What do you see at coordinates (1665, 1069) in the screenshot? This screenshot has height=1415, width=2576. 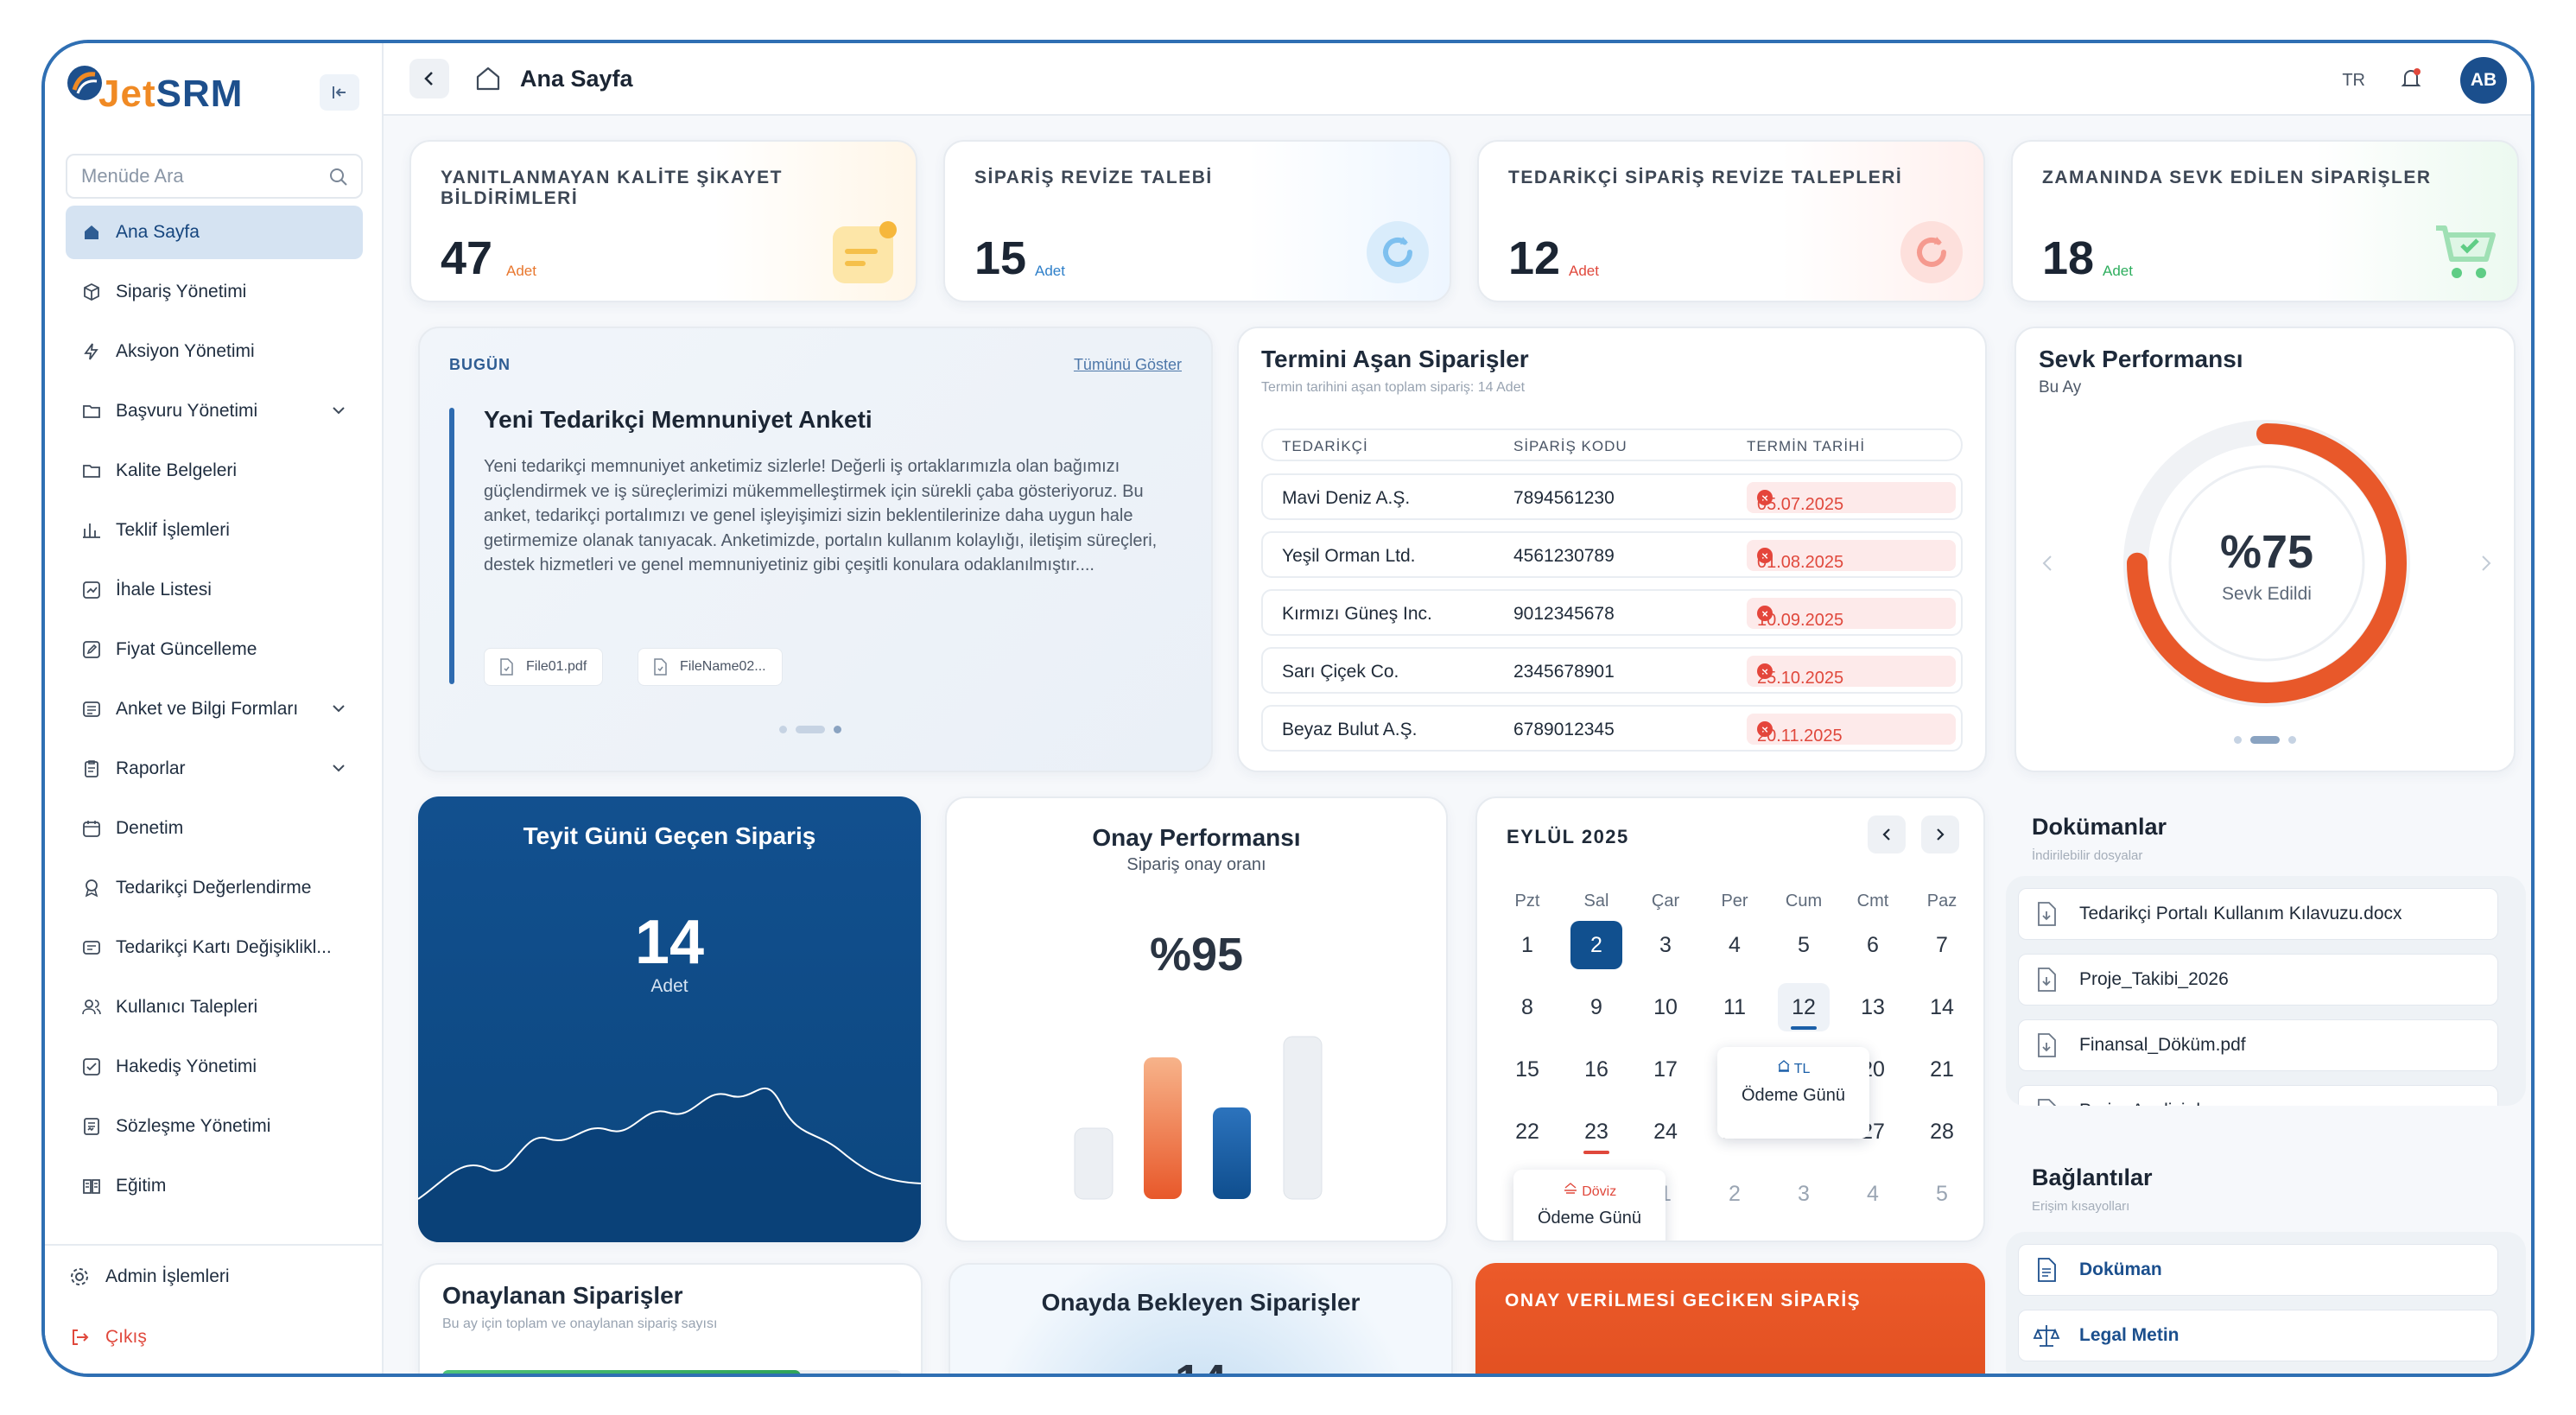 I see `calendar-day: 17` at bounding box center [1665, 1069].